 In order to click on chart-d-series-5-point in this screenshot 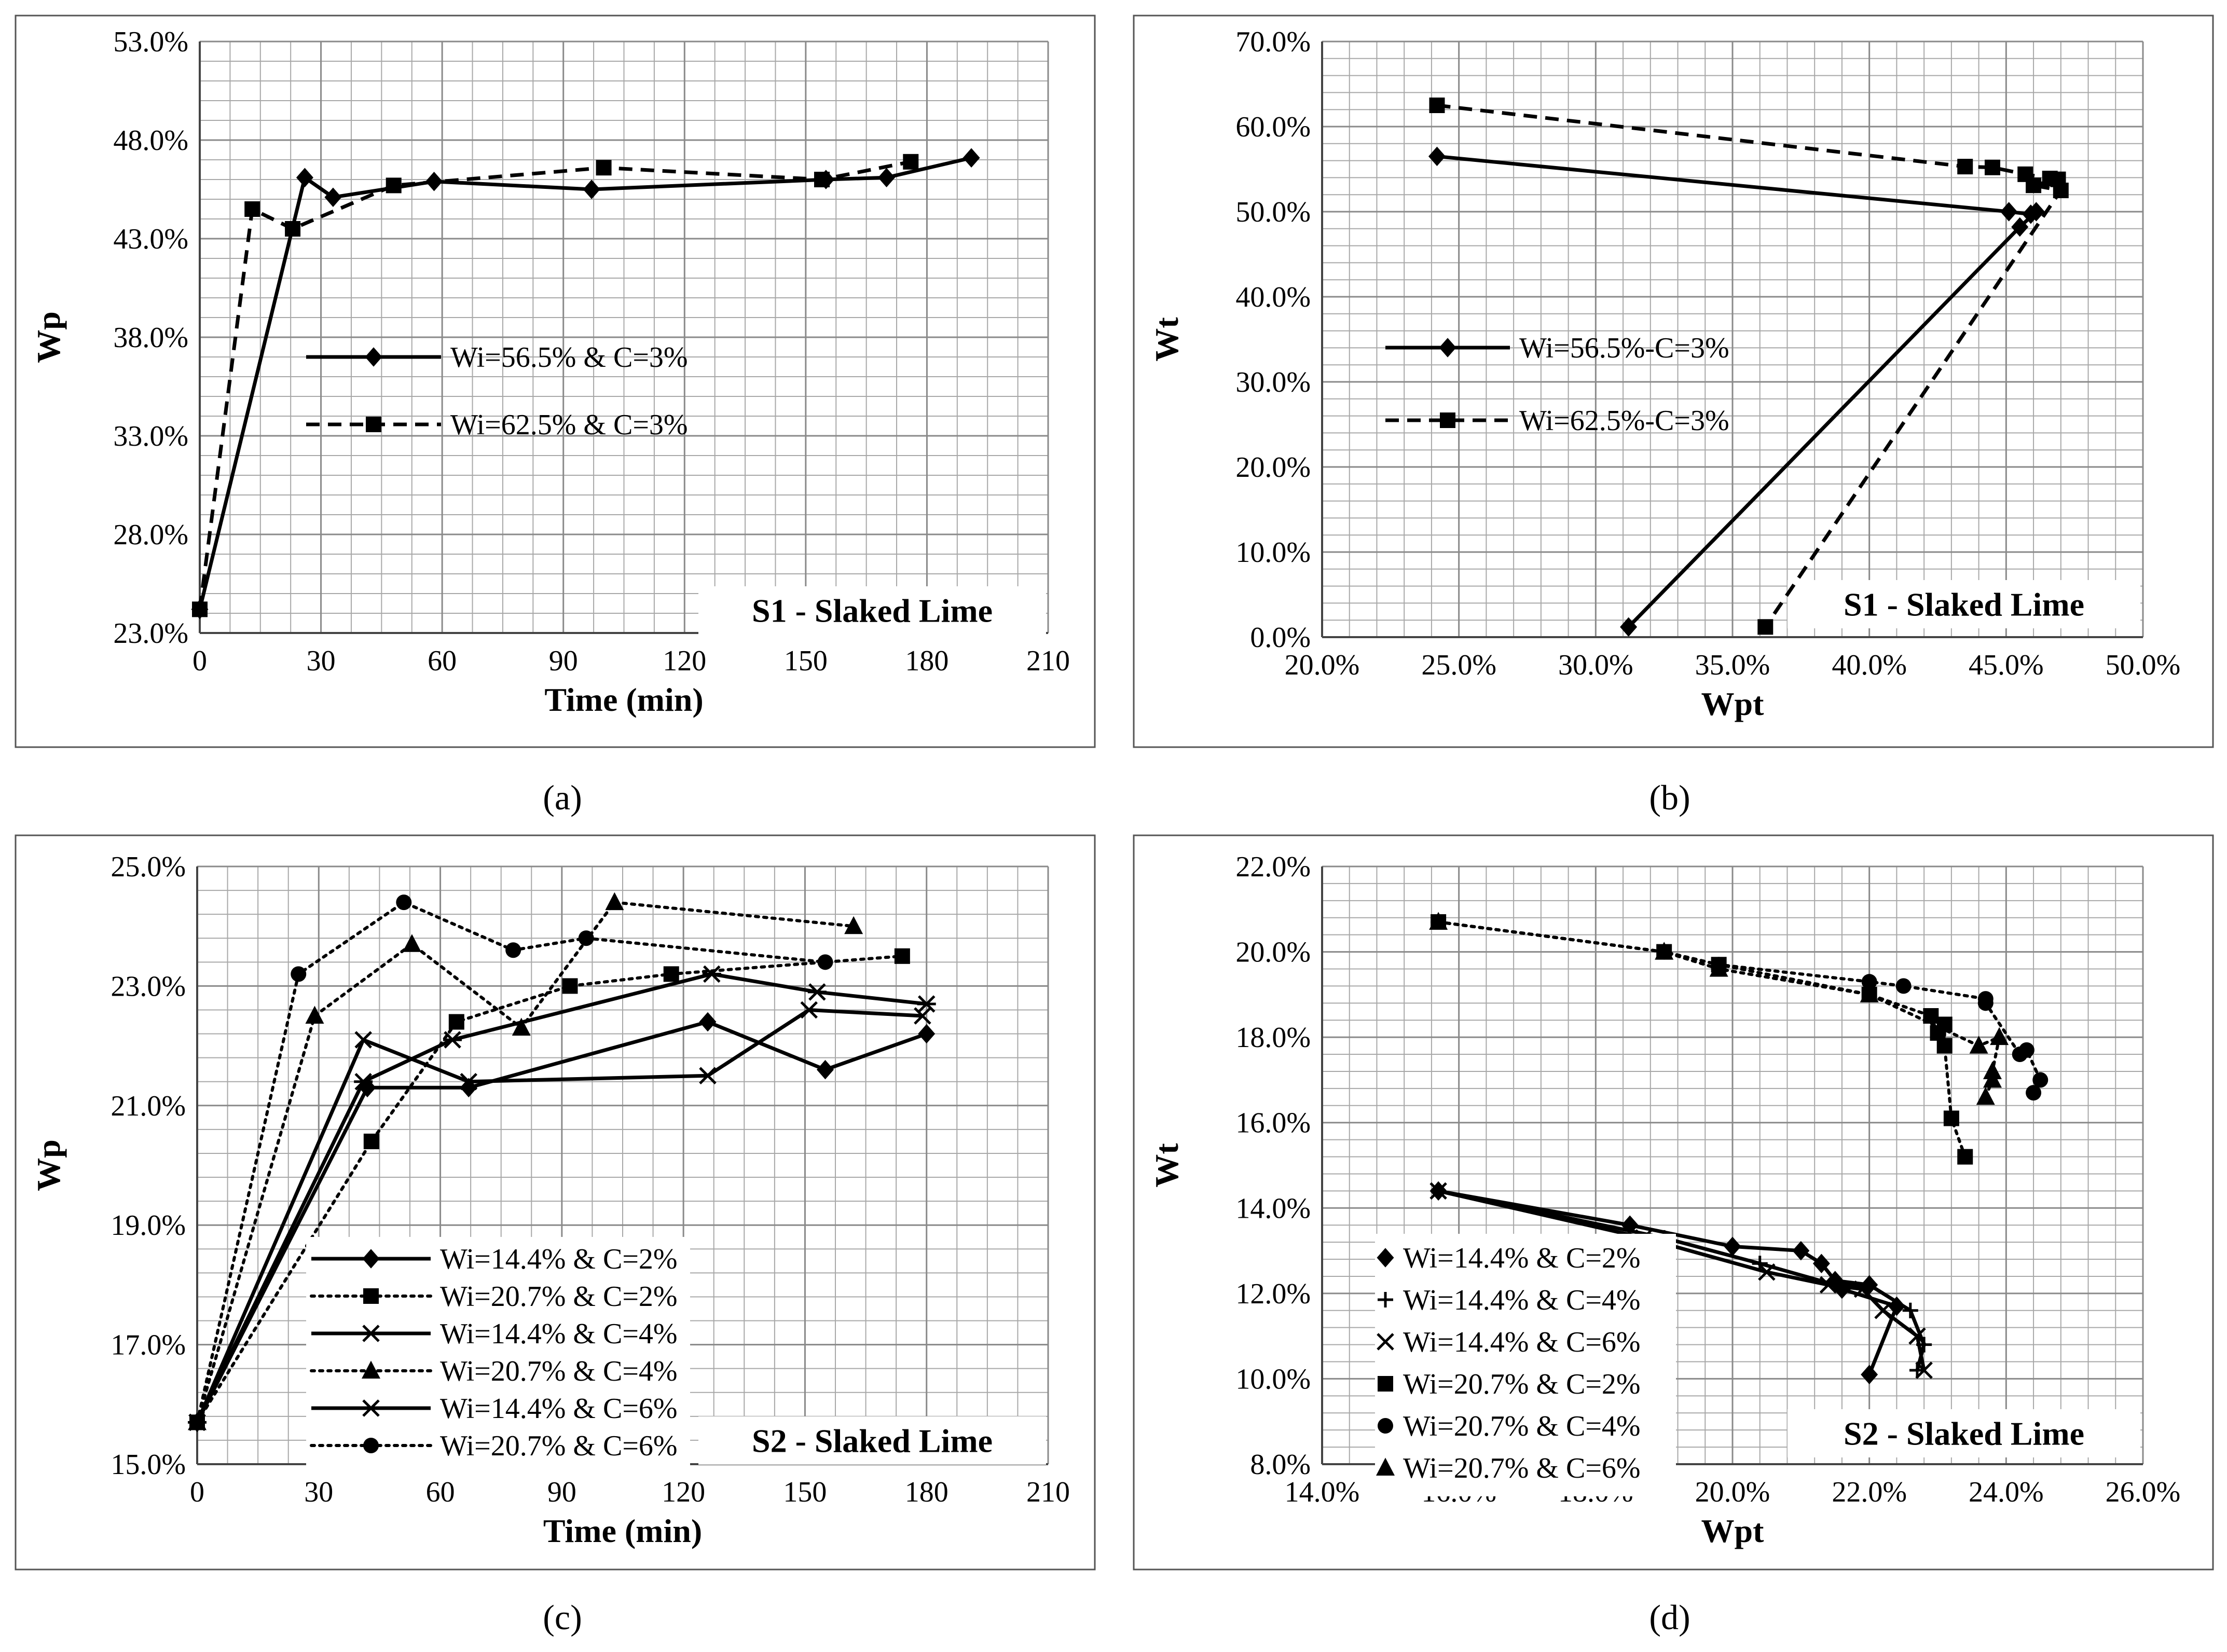, I will do `click(1903, 986)`.